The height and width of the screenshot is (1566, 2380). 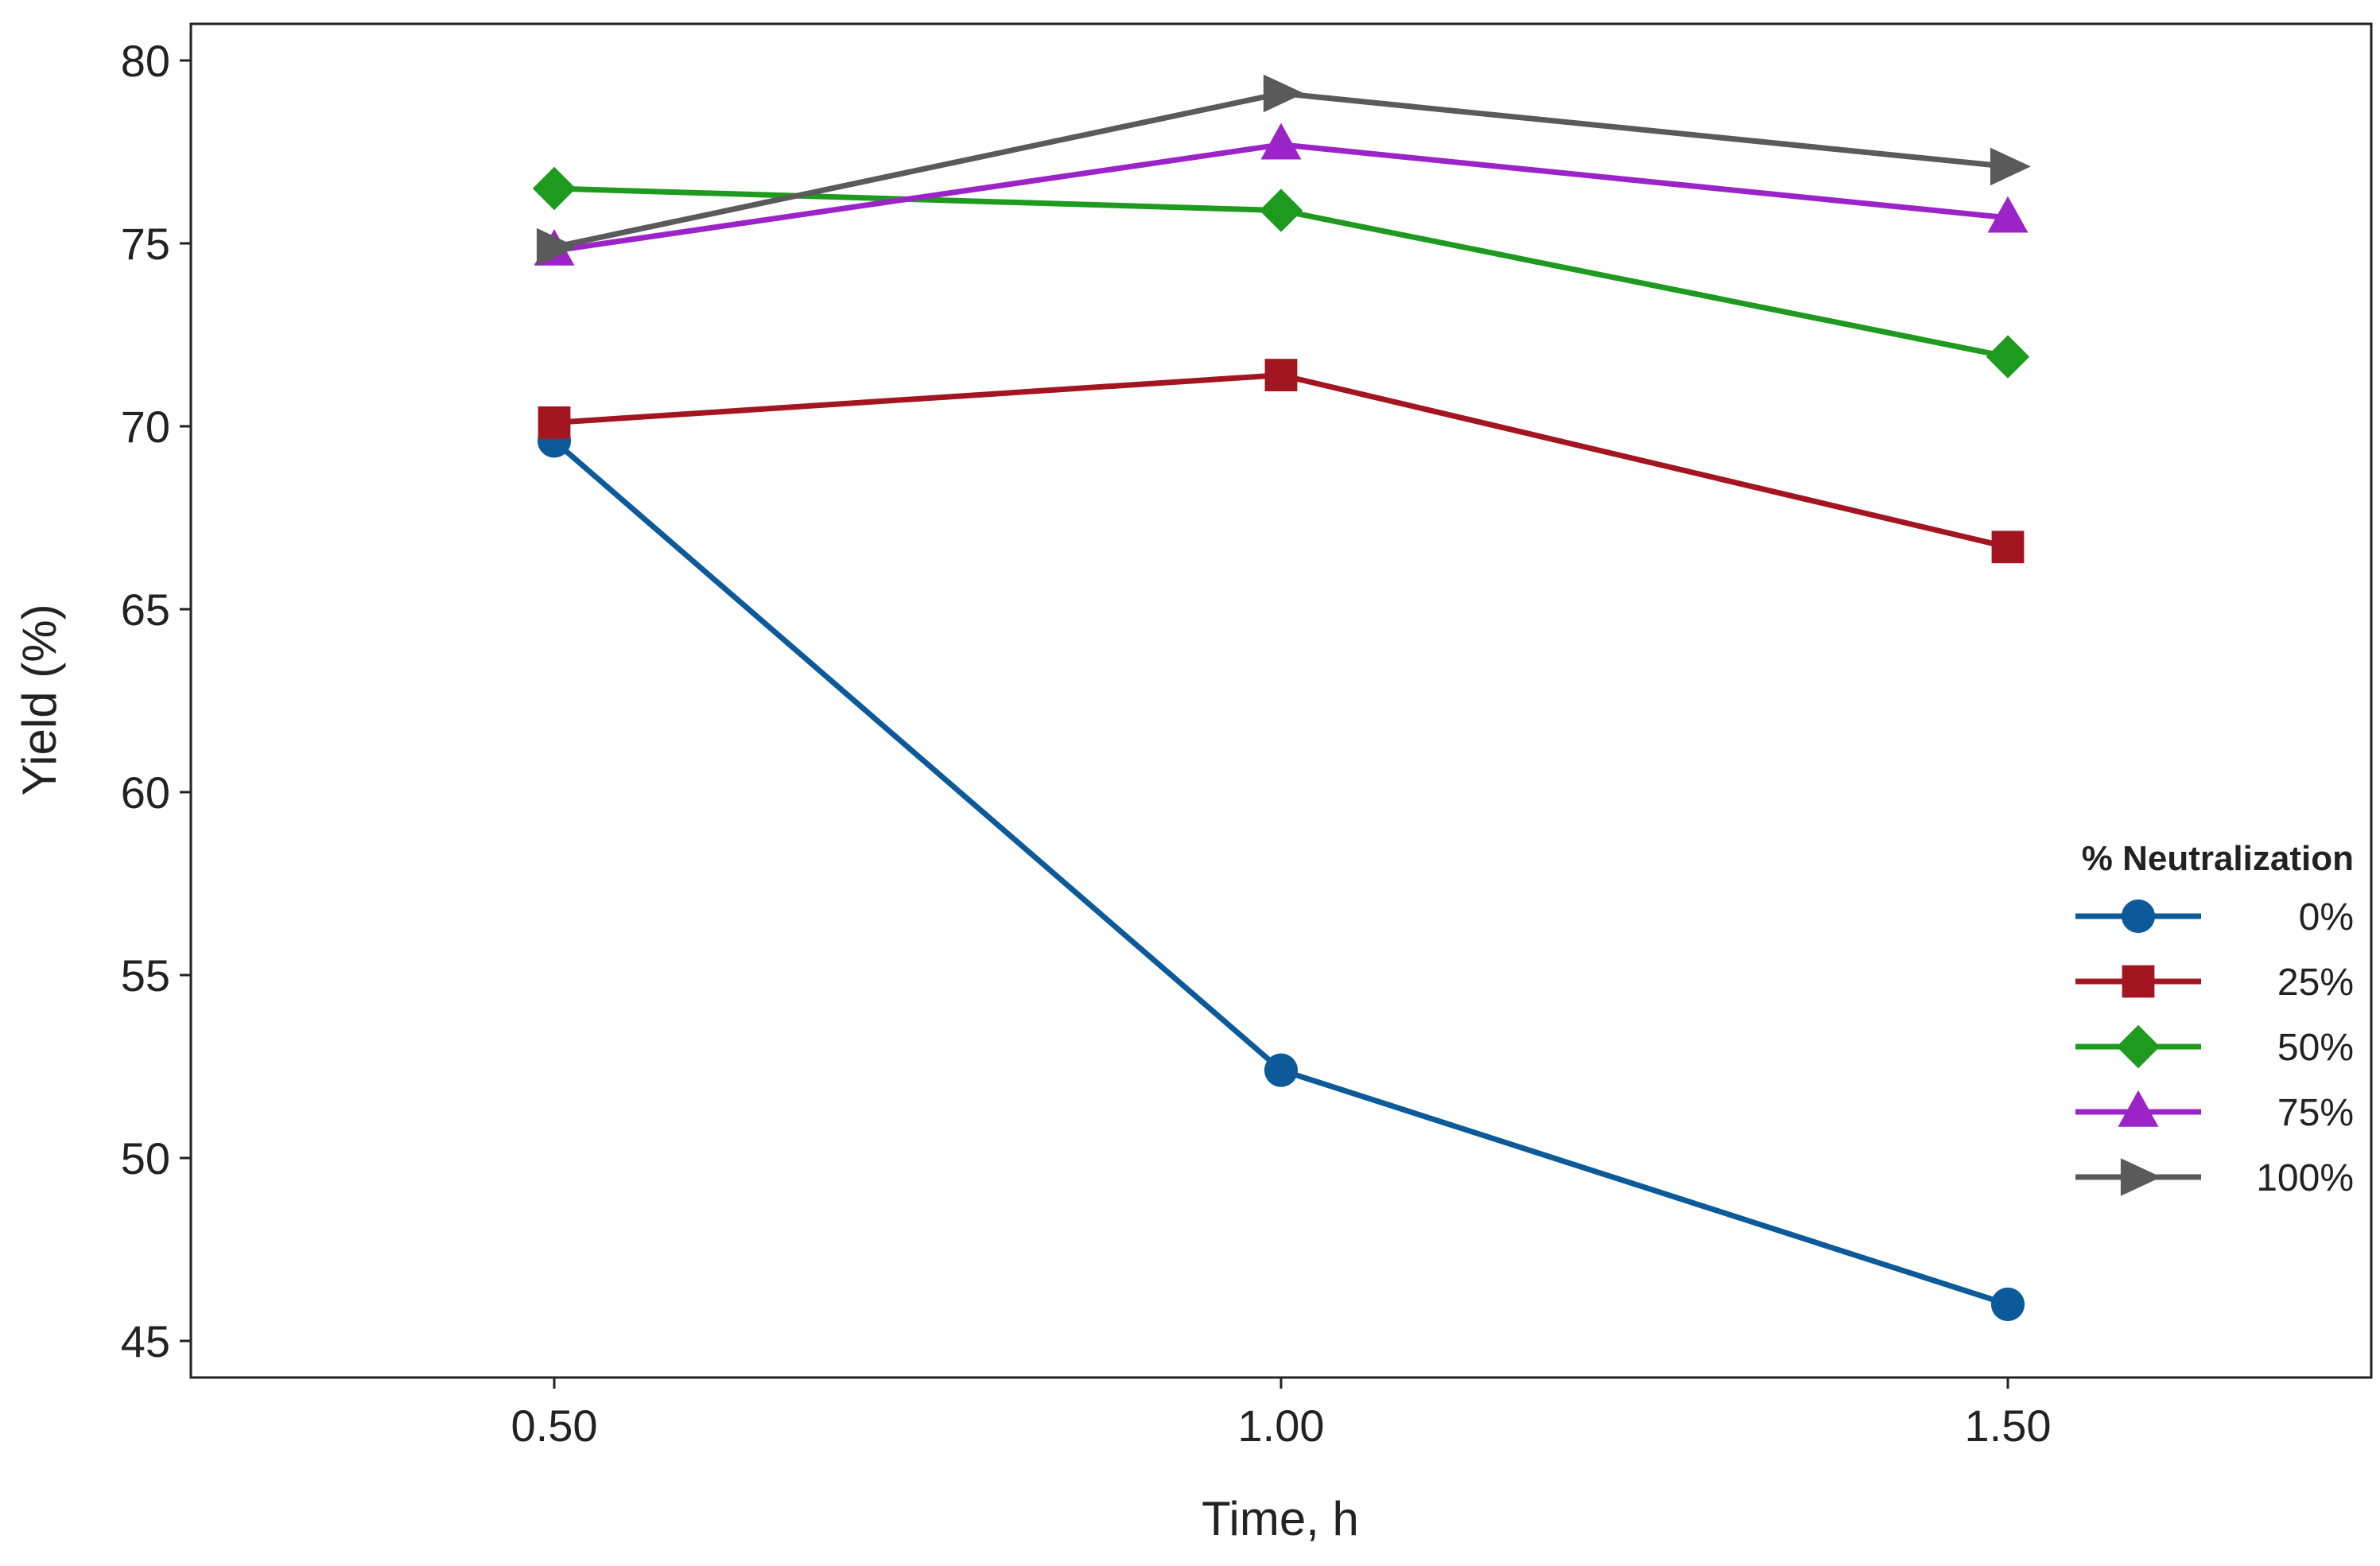 I want to click on y-tick-label: 55, so click(x=145, y=975).